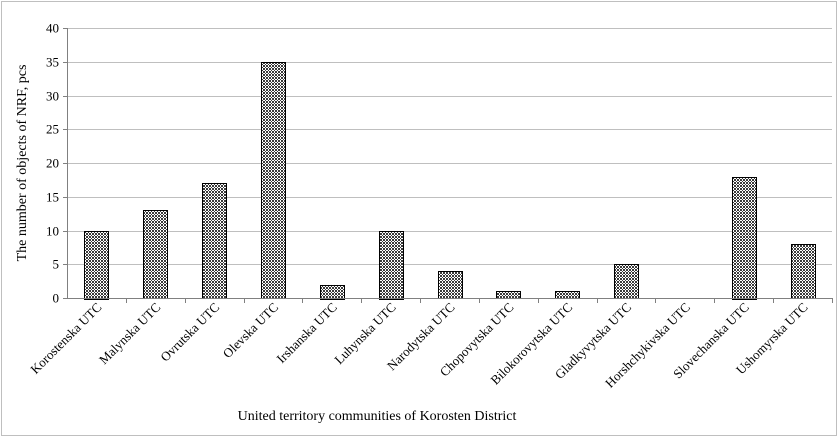 This screenshot has height=438, width=838. What do you see at coordinates (56, 298) in the screenshot?
I see `y-tick-label: 0` at bounding box center [56, 298].